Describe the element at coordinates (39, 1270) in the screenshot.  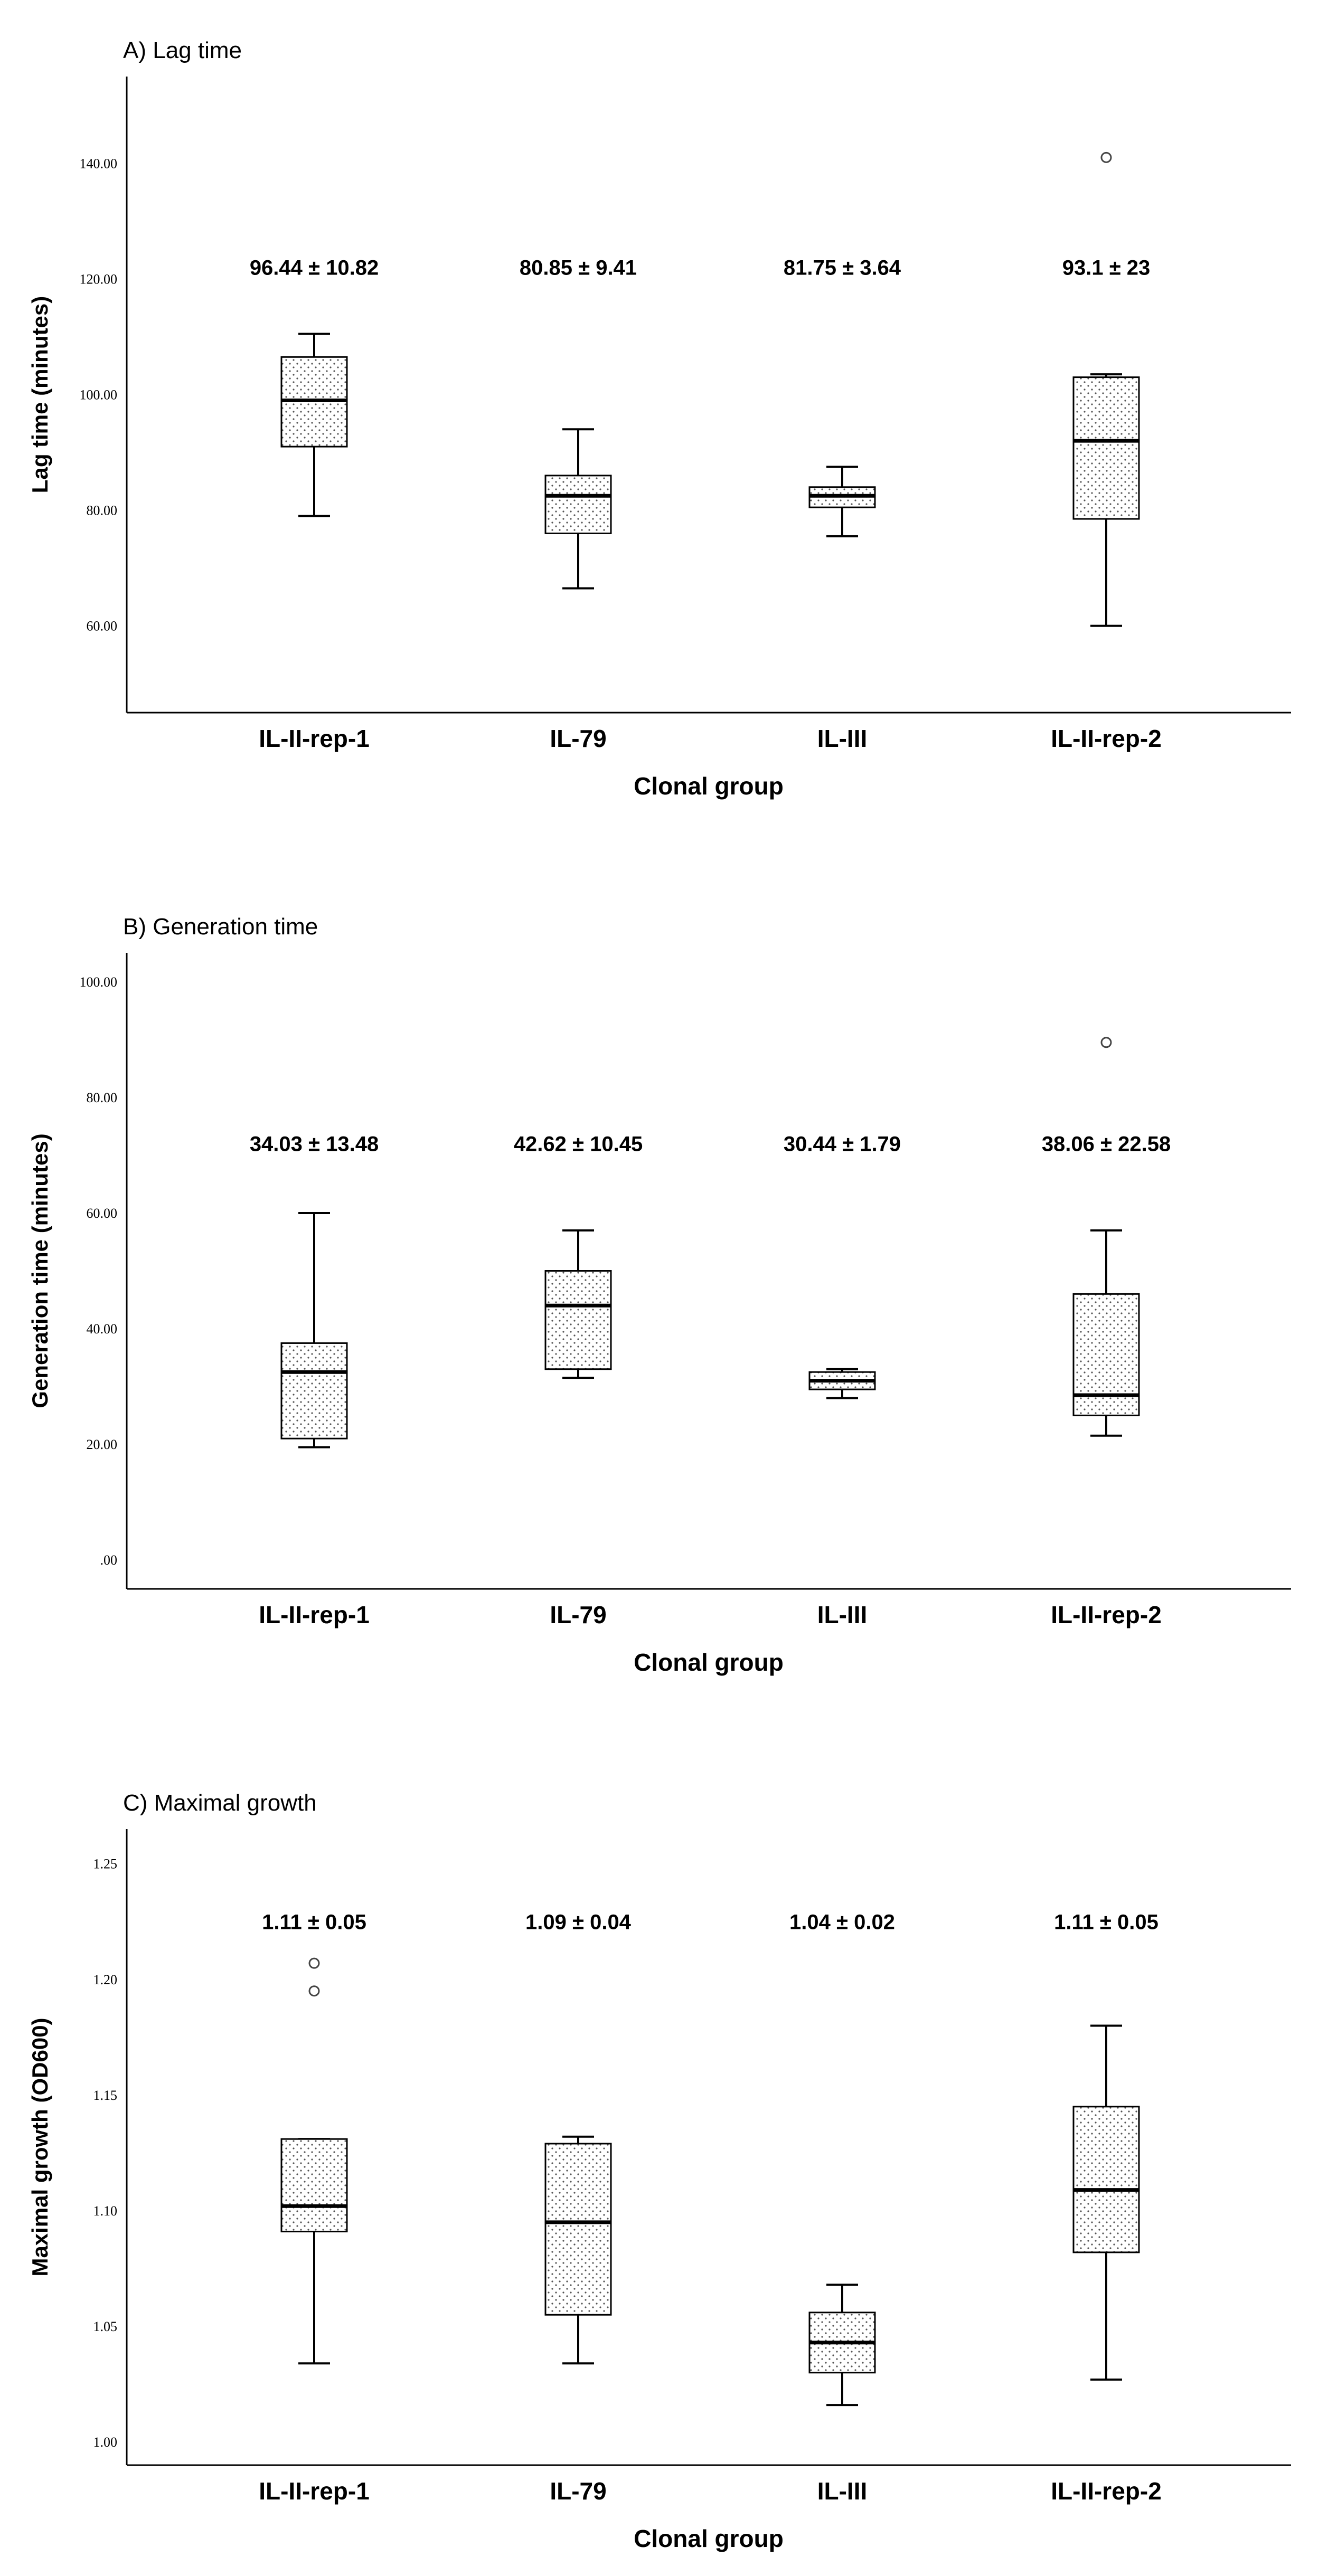
I see `y-axis-label: Generation time (minutes)` at that location.